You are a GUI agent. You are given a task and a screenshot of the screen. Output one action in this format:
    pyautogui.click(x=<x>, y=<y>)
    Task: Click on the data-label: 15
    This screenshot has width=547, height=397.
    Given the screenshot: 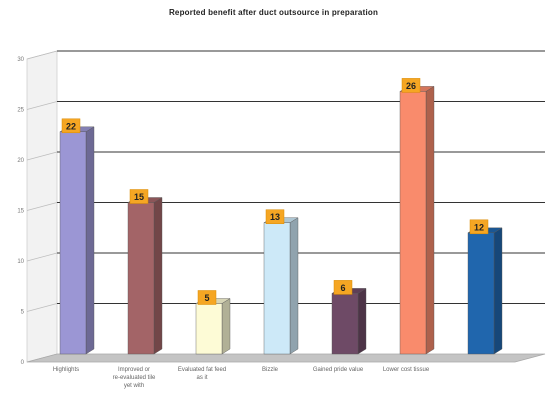 What is the action you would take?
    pyautogui.click(x=139, y=197)
    